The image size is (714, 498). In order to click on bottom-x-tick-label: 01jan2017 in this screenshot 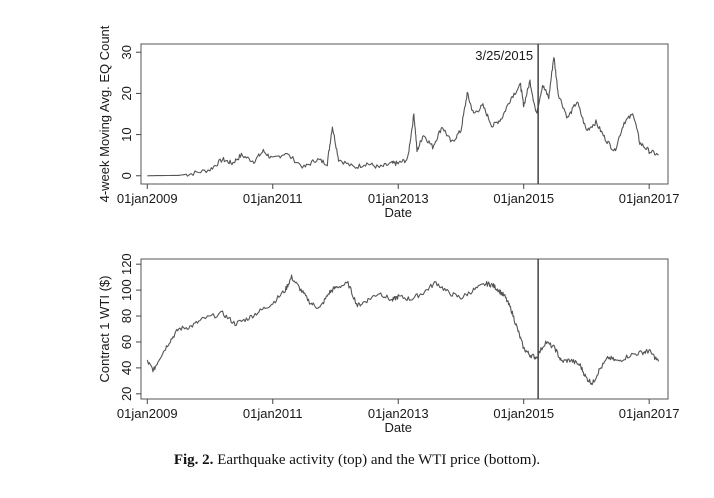, I will do `click(649, 413)`.